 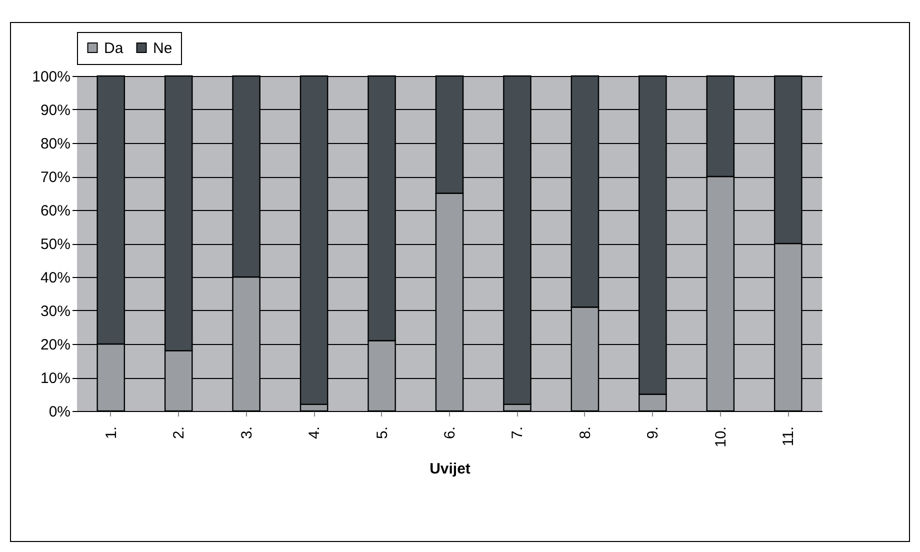 I want to click on x-tick-label: 9., so click(x=653, y=433).